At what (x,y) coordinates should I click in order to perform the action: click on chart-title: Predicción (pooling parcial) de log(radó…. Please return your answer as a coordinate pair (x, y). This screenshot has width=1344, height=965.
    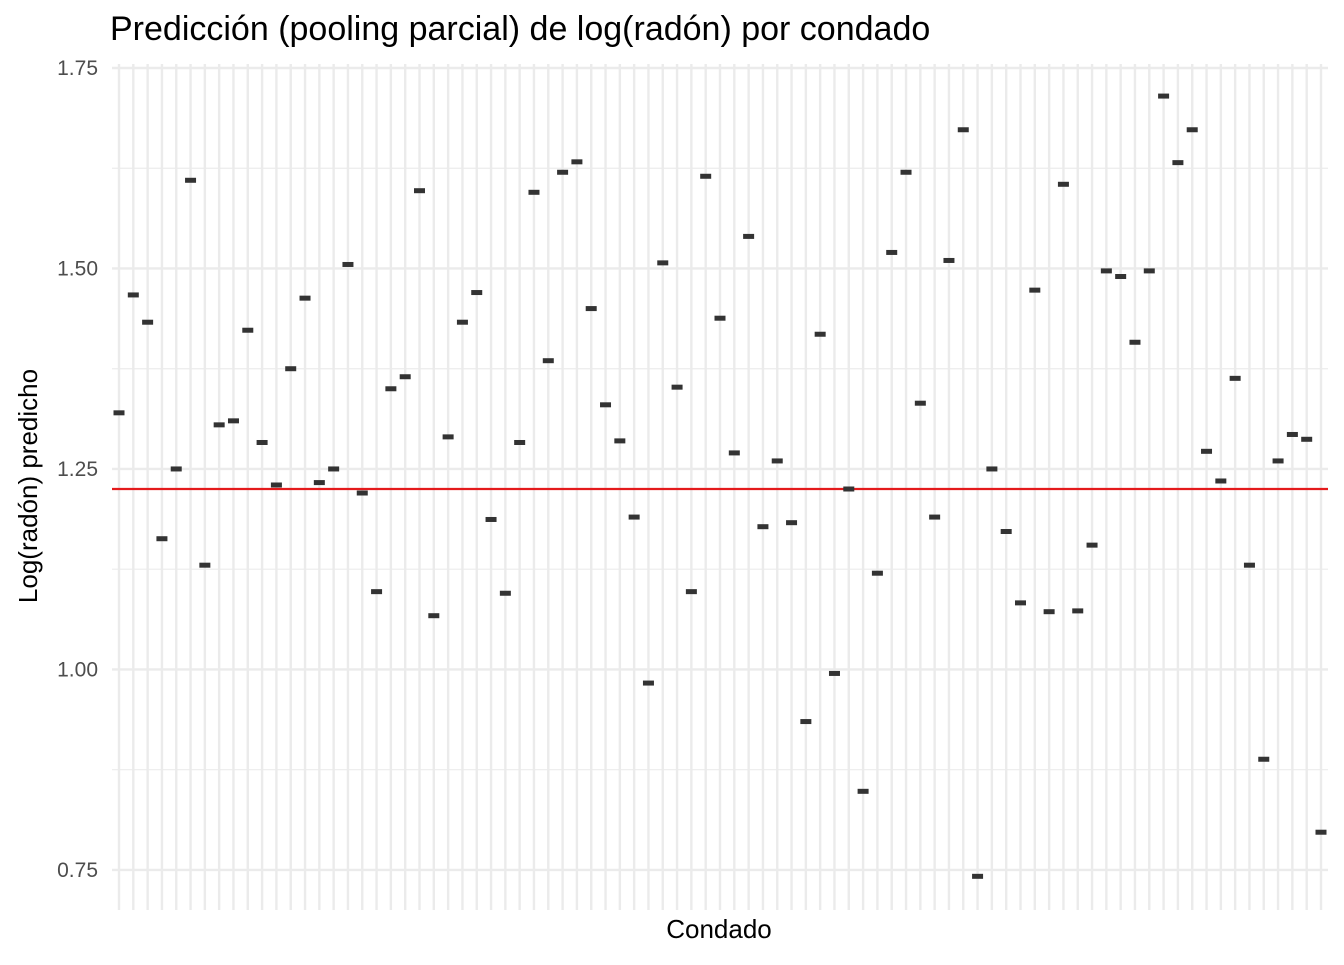
    Looking at the image, I should click on (520, 29).